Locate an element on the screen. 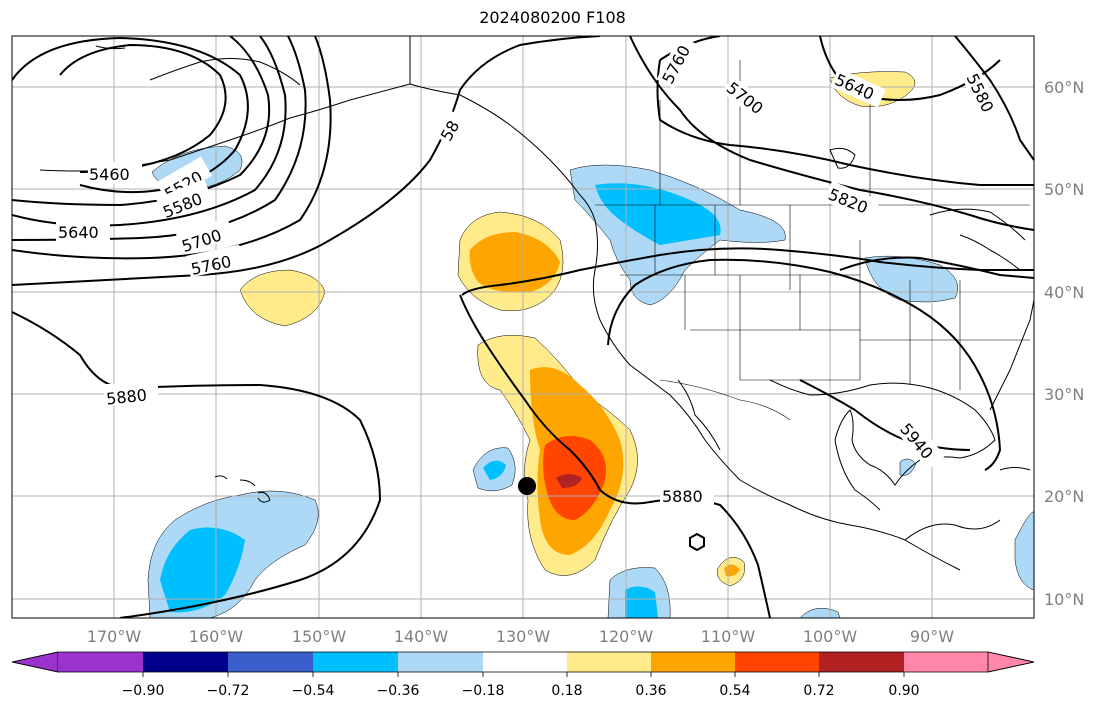 The width and height of the screenshot is (1105, 712). colorbar-tick-label: −0.54 is located at coordinates (313, 691).